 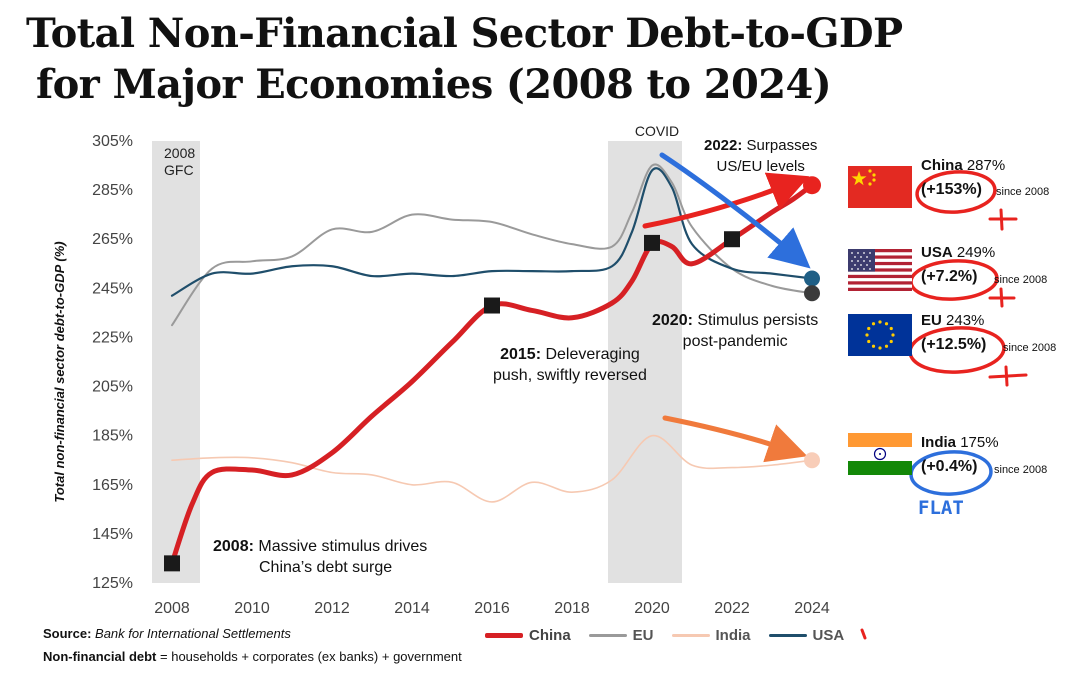 I want to click on plus-mark-eu, so click(x=1008, y=376).